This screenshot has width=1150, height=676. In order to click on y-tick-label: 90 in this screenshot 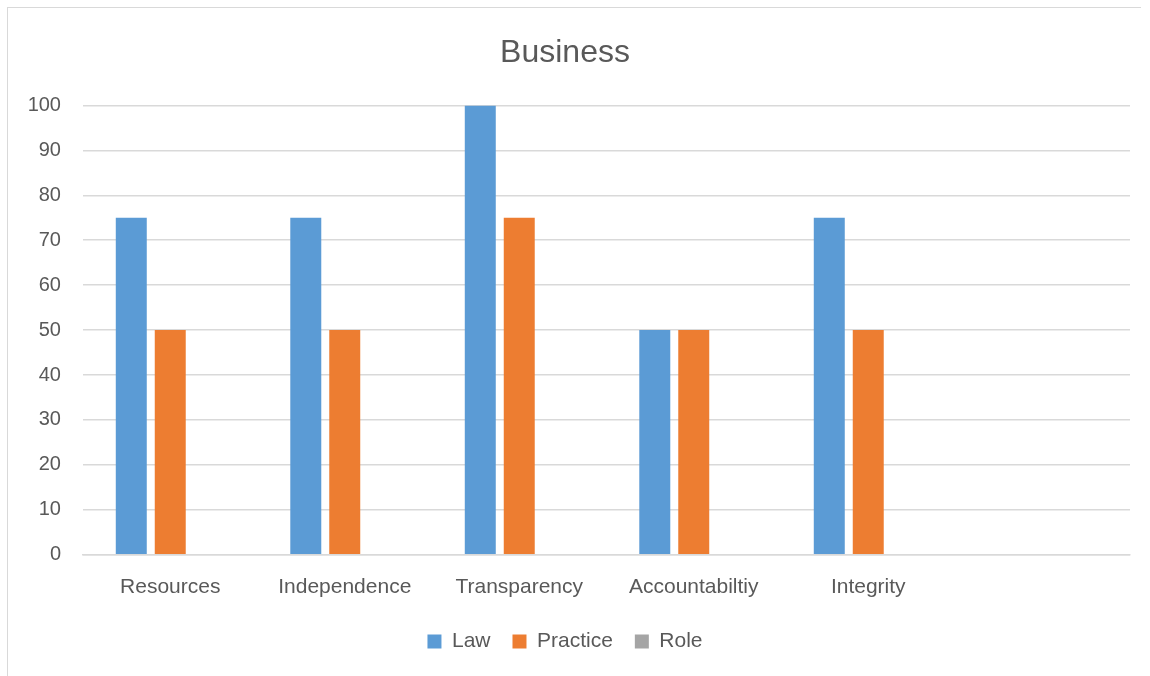, I will do `click(49, 148)`.